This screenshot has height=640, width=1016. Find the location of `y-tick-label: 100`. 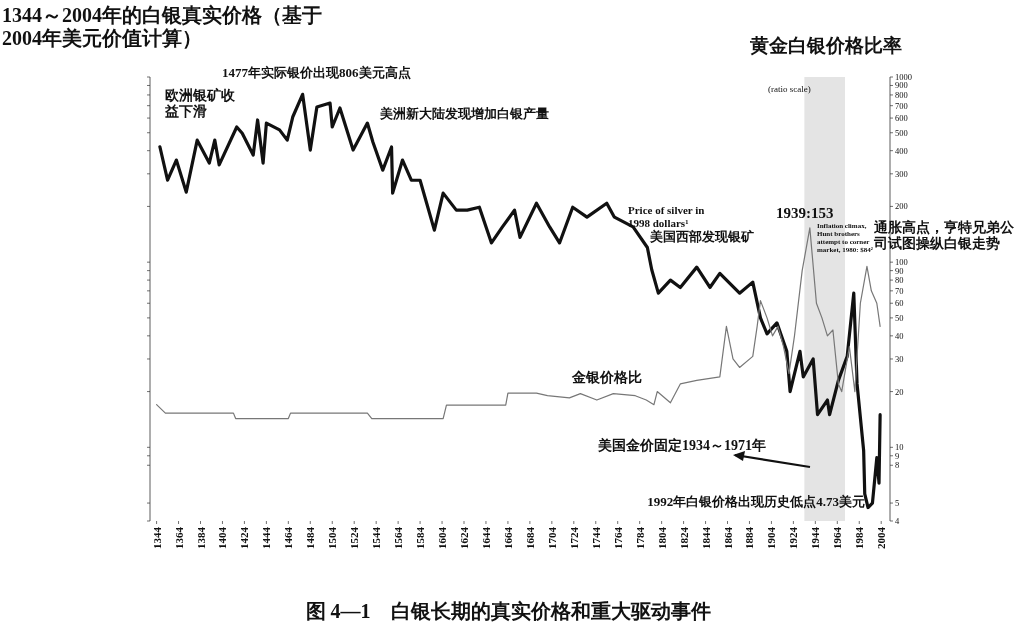

y-tick-label: 100 is located at coordinates (901, 262).